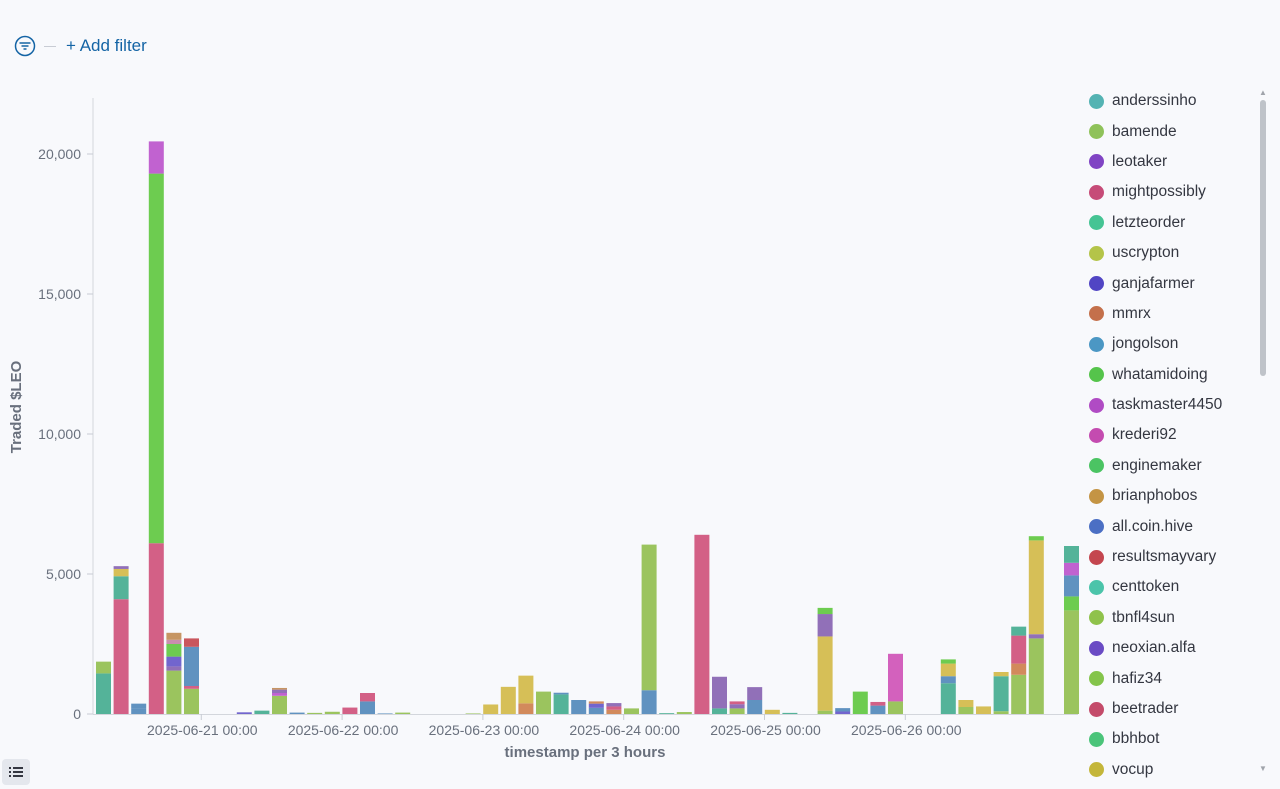 The height and width of the screenshot is (789, 1280). Describe the element at coordinates (106, 45) in the screenshot. I see `add-filter-button: + Add filter` at that location.